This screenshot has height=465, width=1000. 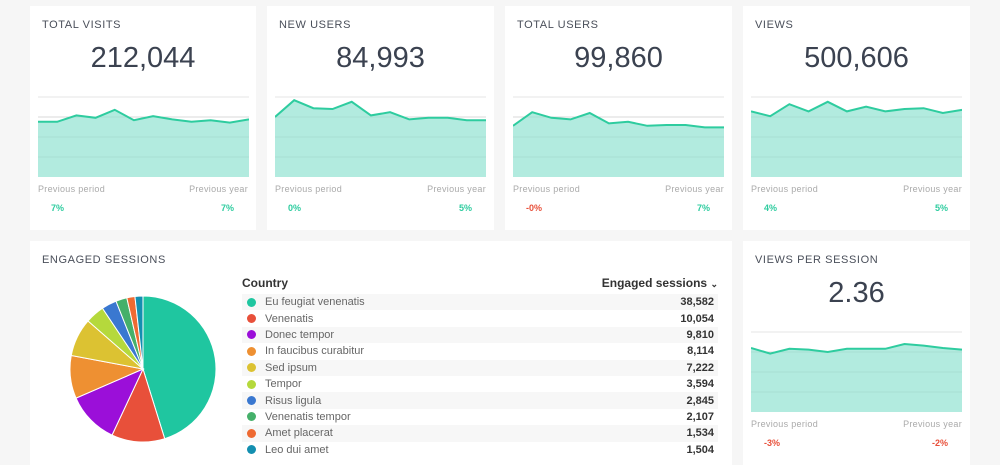 I want to click on country-name: In faucibus curabitur, so click(x=315, y=351).